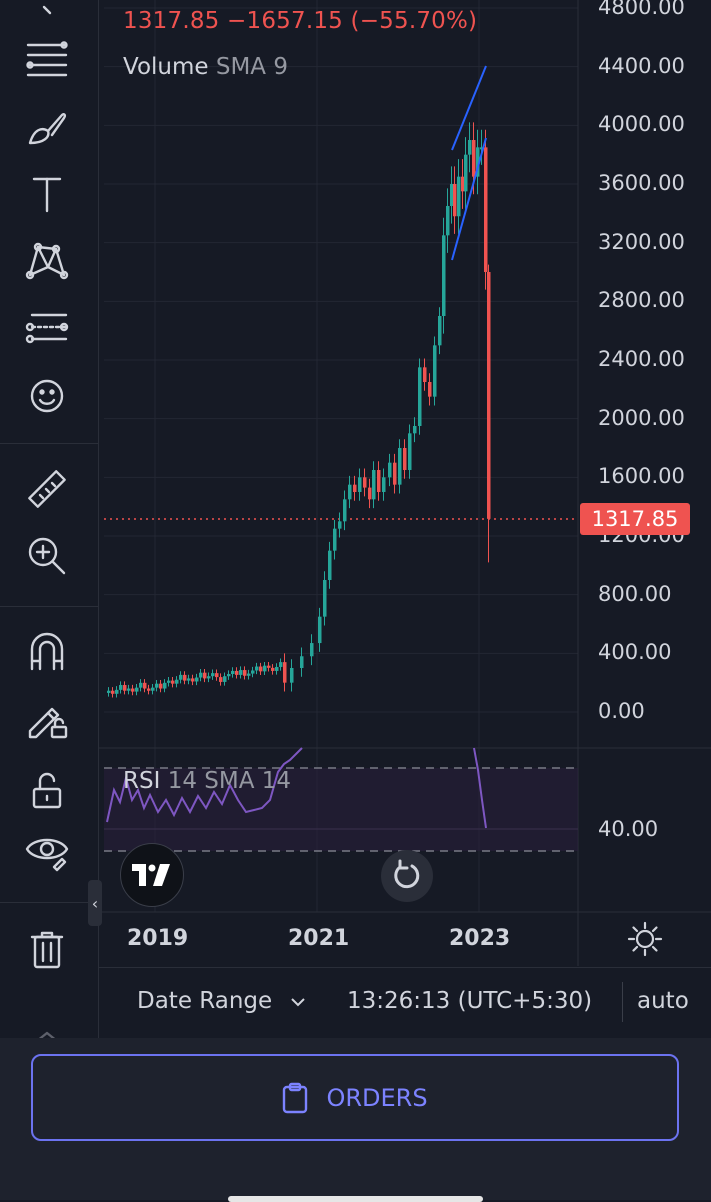  What do you see at coordinates (635, 519) in the screenshot?
I see `current-price-tag: 1317.85` at bounding box center [635, 519].